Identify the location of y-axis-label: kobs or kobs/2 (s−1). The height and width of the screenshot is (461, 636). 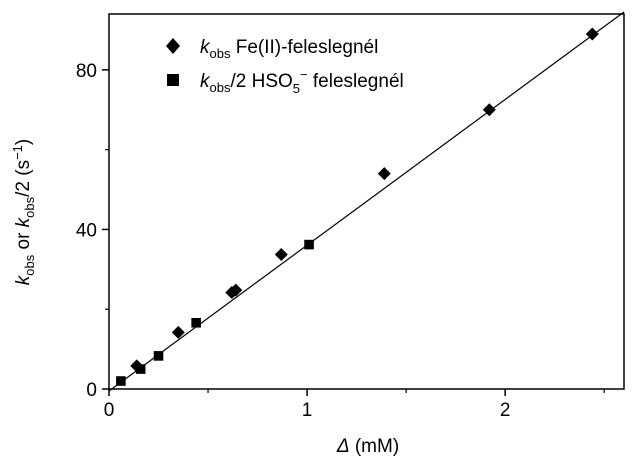
(23, 212).